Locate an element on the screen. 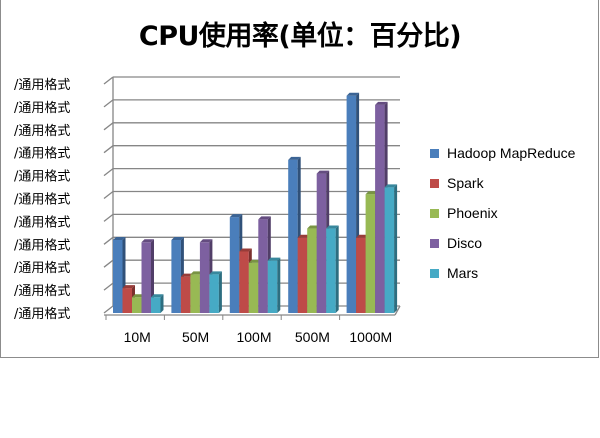 This screenshot has height=438, width=600. x-tick-label: 10M is located at coordinates (137, 337).